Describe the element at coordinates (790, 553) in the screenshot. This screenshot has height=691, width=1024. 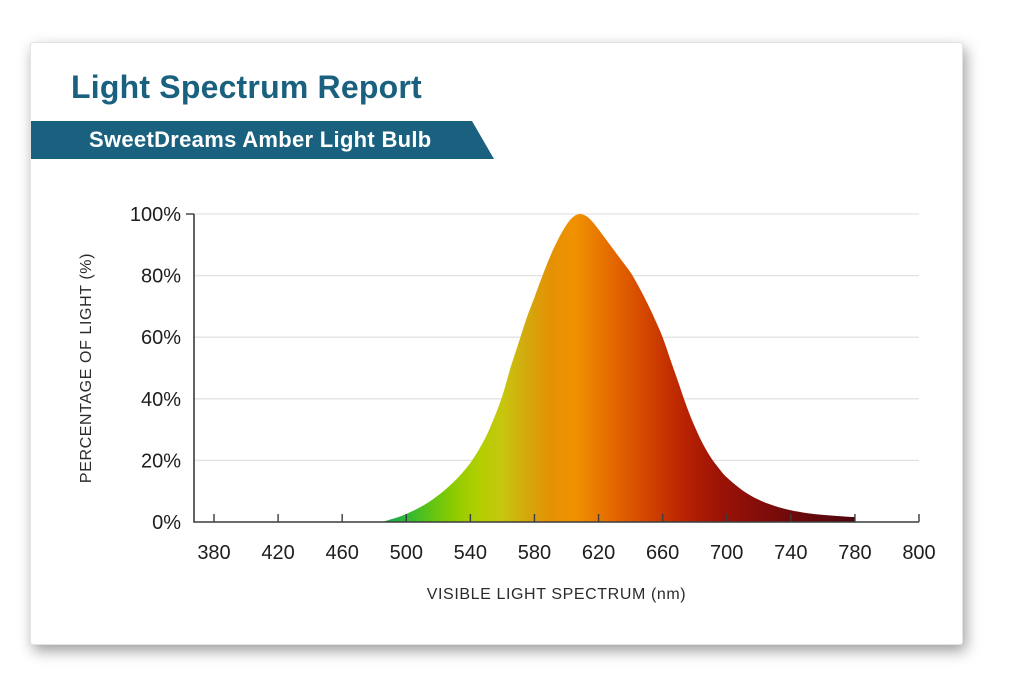
I see `x-tick-label-740: 740` at that location.